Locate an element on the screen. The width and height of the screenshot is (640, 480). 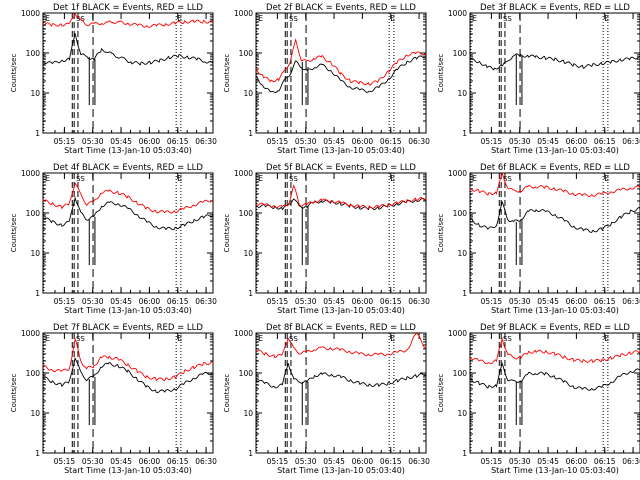
panel-title: Det 6f BLACK = Events, RED = LLD is located at coordinates (555, 168).